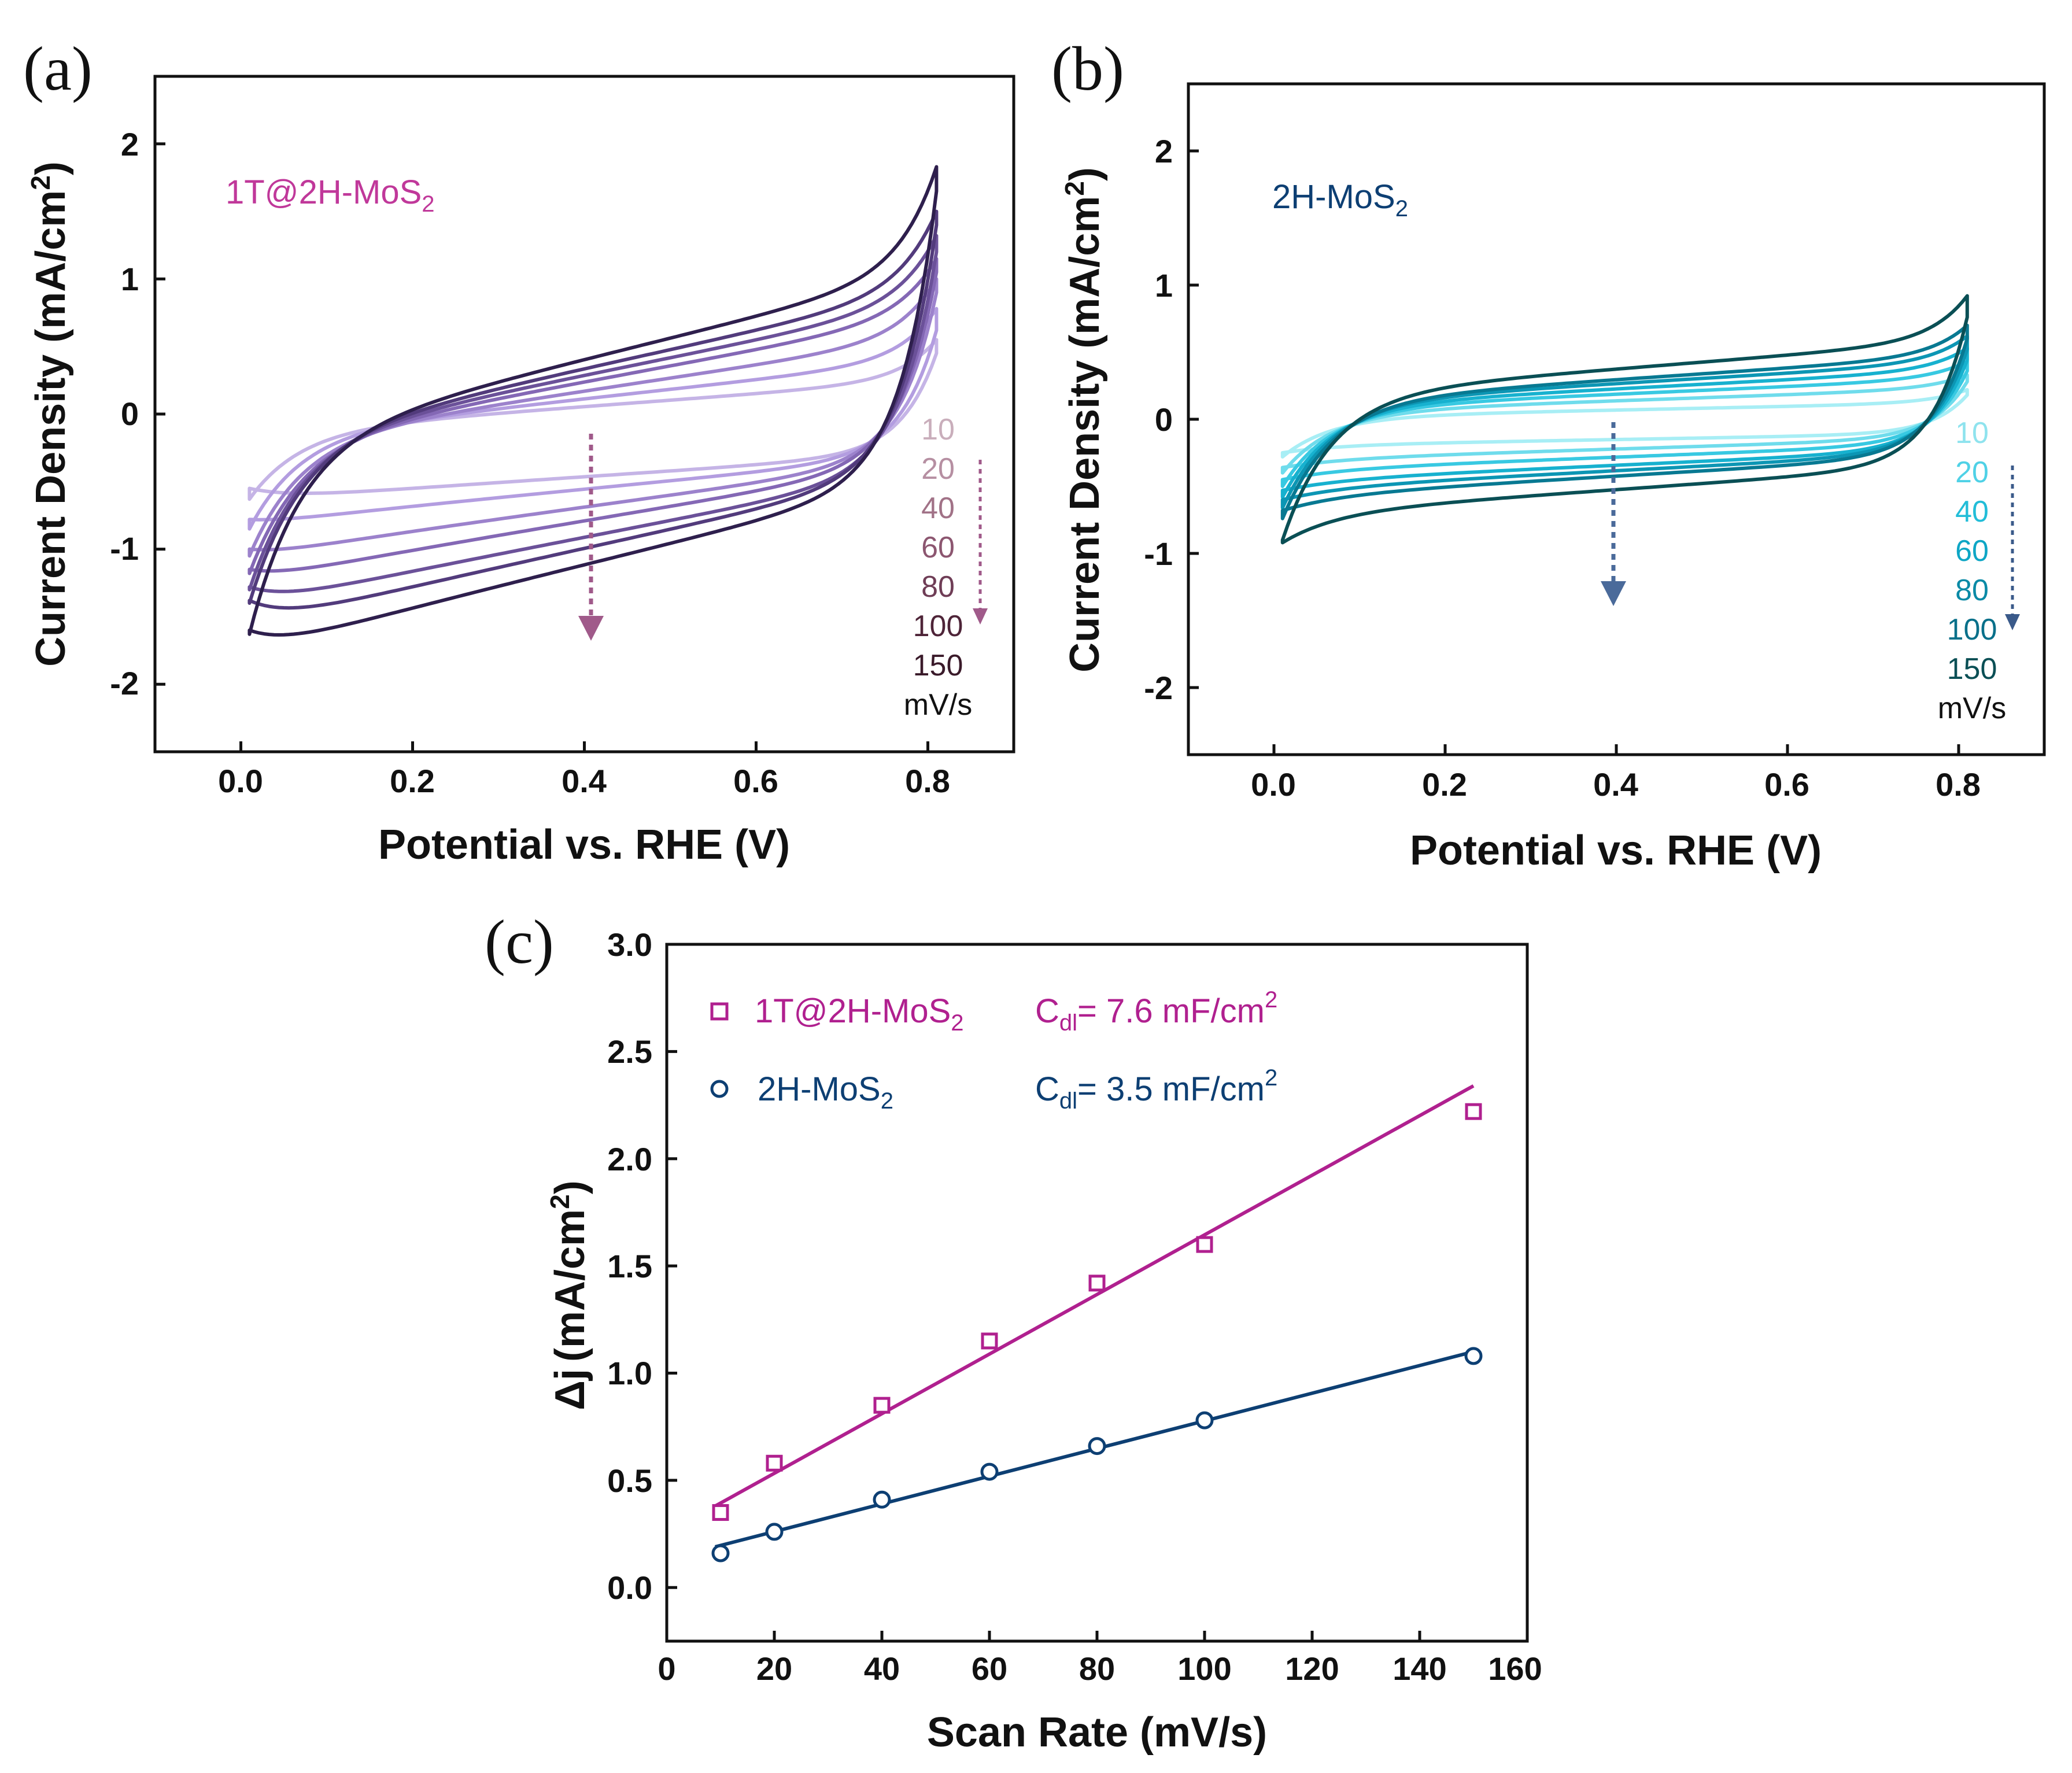  What do you see at coordinates (882, 1668) in the screenshot?
I see `x-tick-label: 40` at bounding box center [882, 1668].